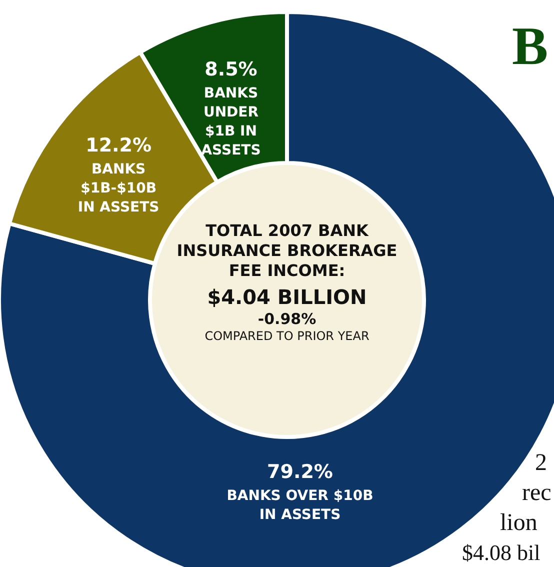 The height and width of the screenshot is (567, 554). I want to click on text: $4.04 BILLION, so click(287, 297).